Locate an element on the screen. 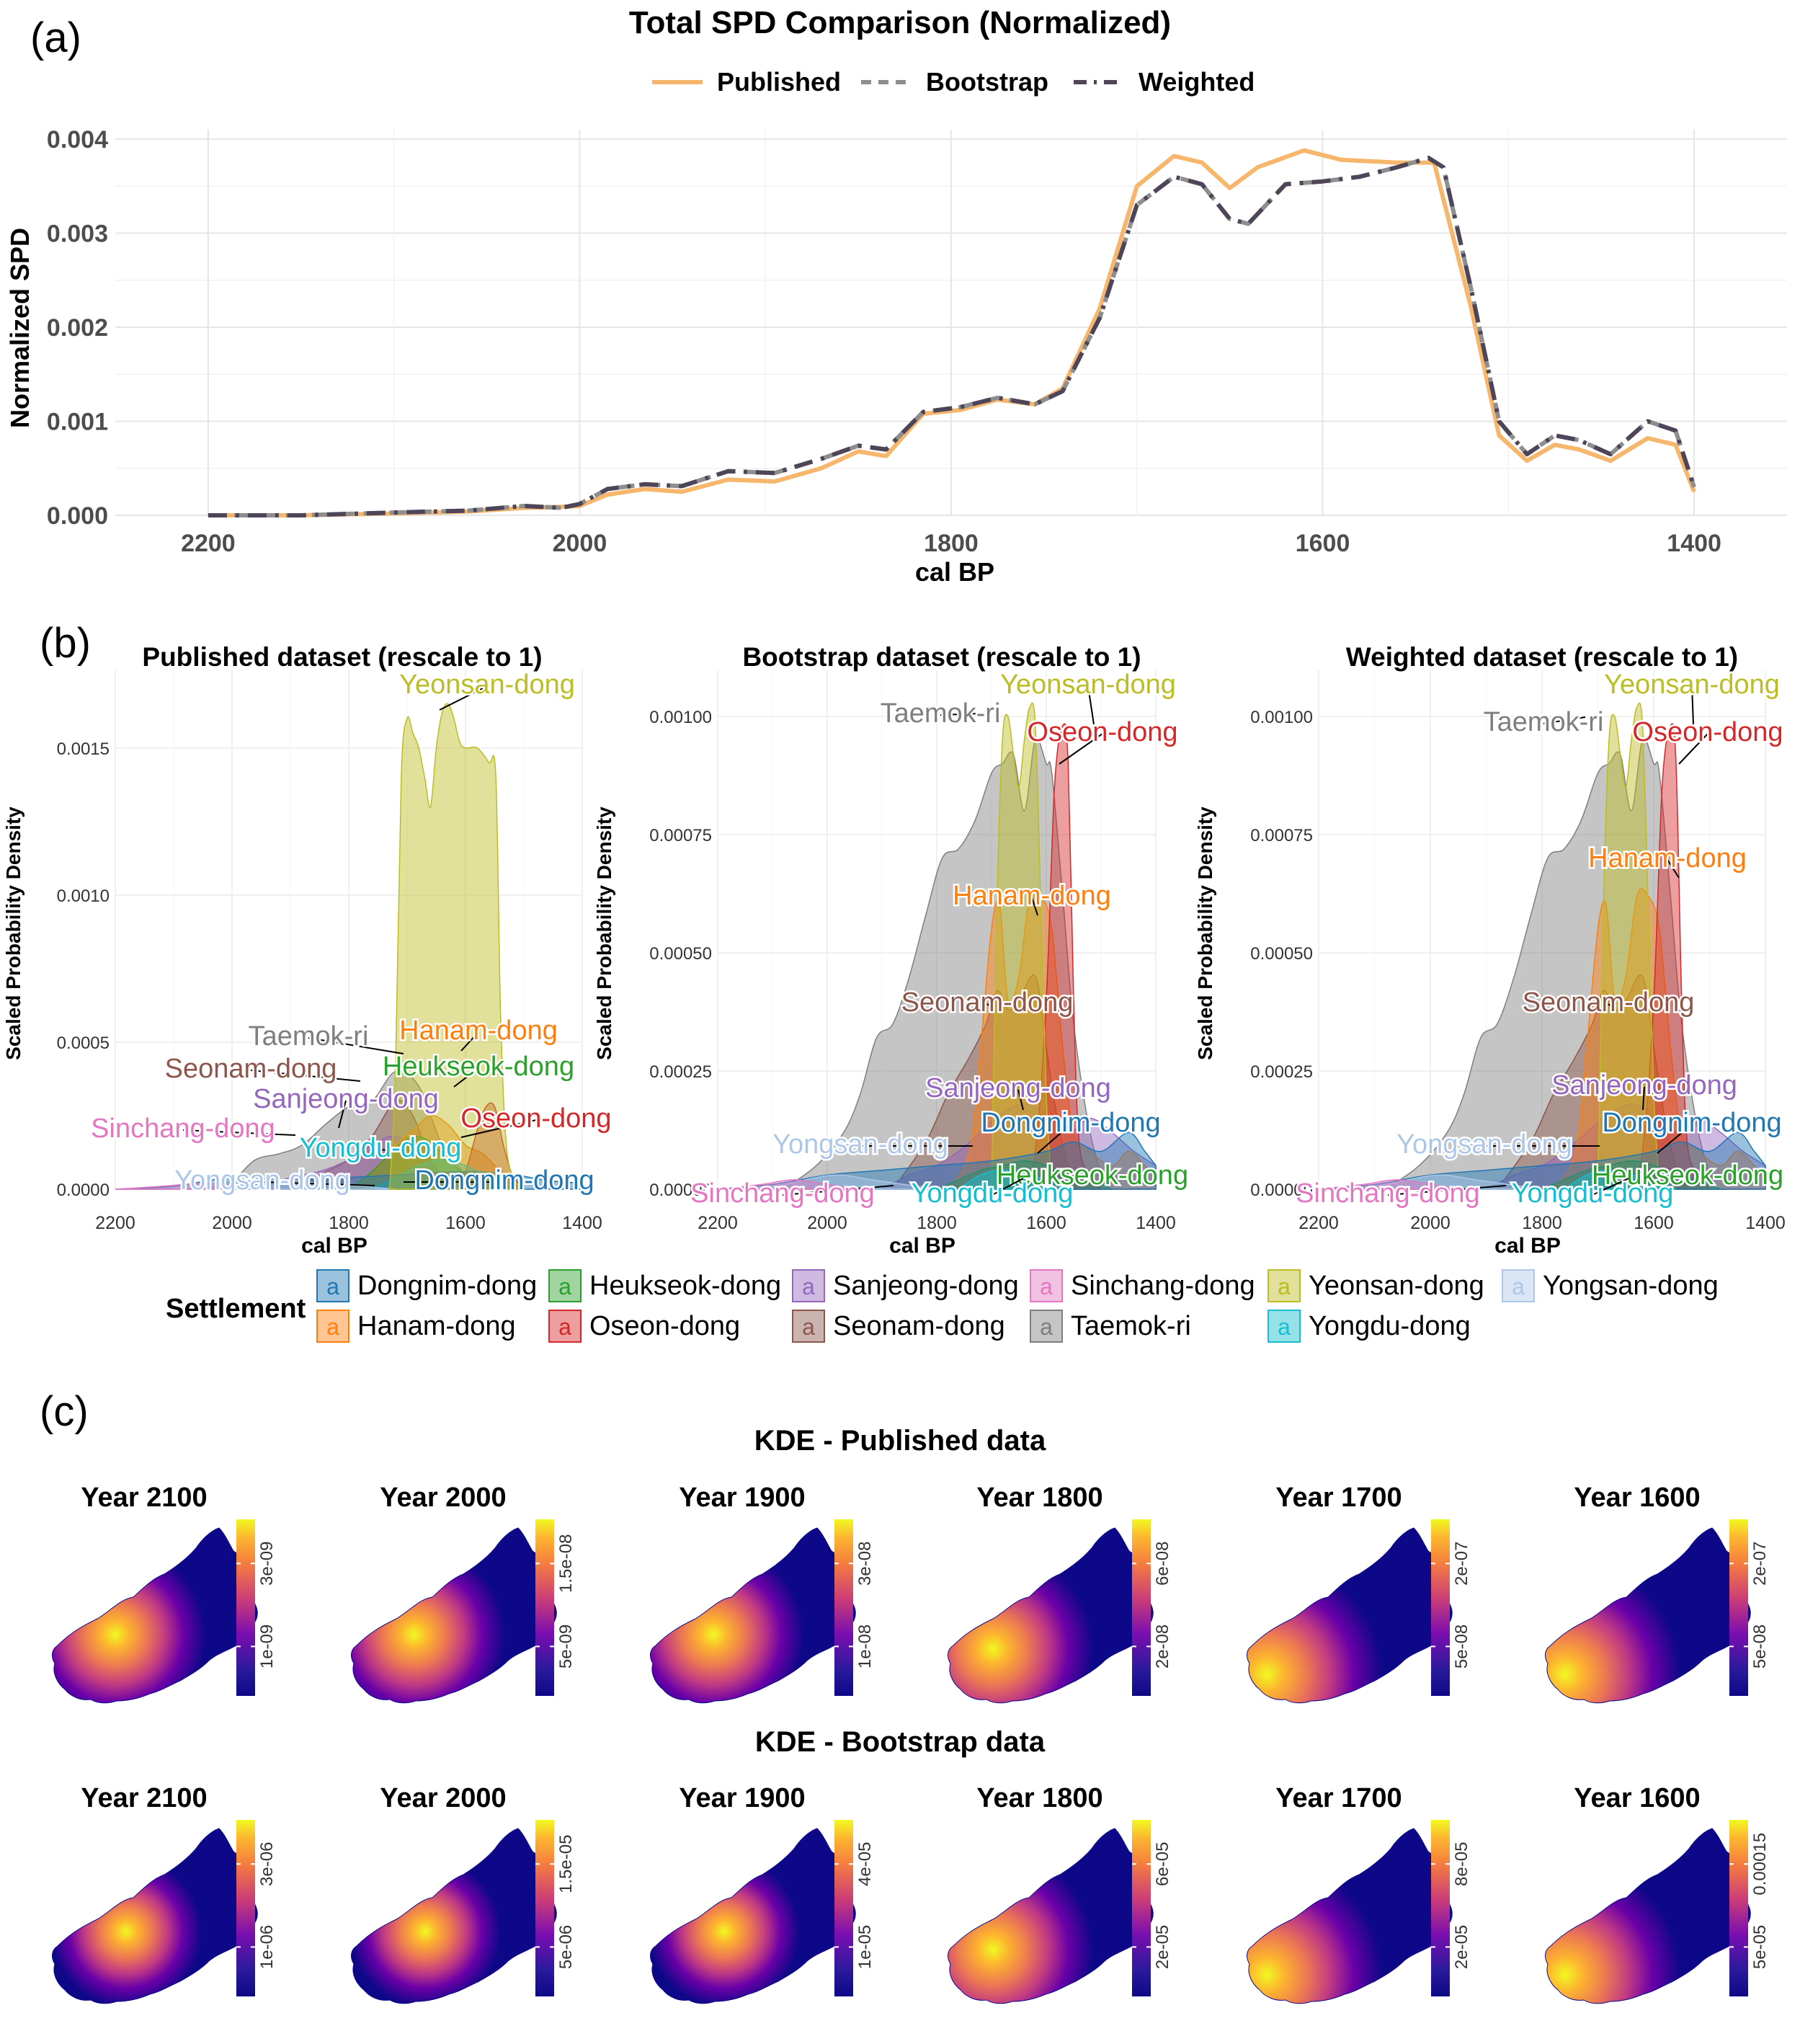  colorbar-tick-label: 2e-07 is located at coordinates (1461, 1564).